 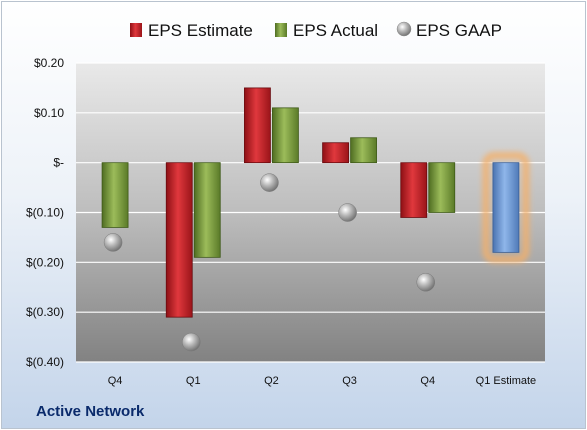 I want to click on y-tick-label: $(0.30), so click(x=45, y=312).